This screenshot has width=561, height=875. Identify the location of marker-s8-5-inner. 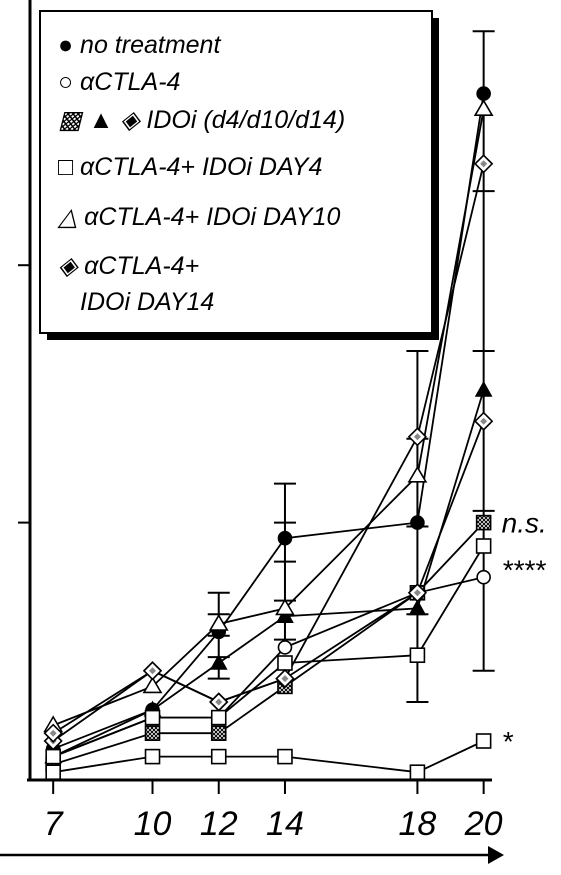
(484, 421).